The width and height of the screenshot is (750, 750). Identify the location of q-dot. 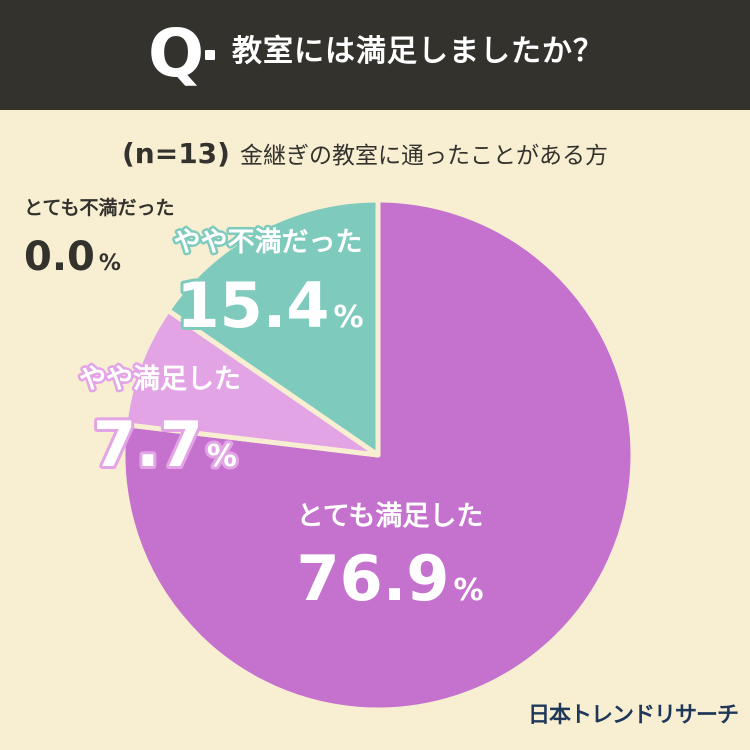
(210, 55).